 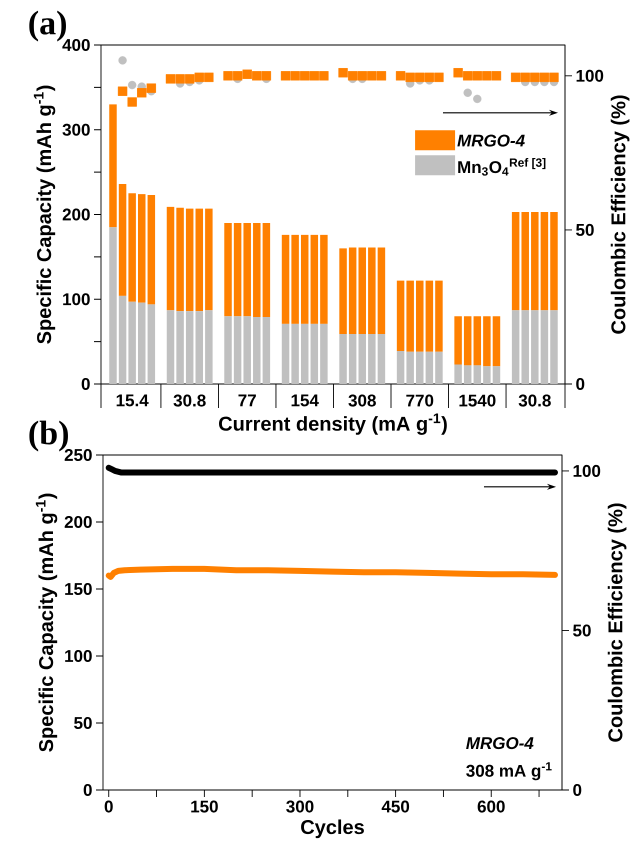 What do you see at coordinates (247, 400) in the screenshot?
I see `x-tick-label: 77` at bounding box center [247, 400].